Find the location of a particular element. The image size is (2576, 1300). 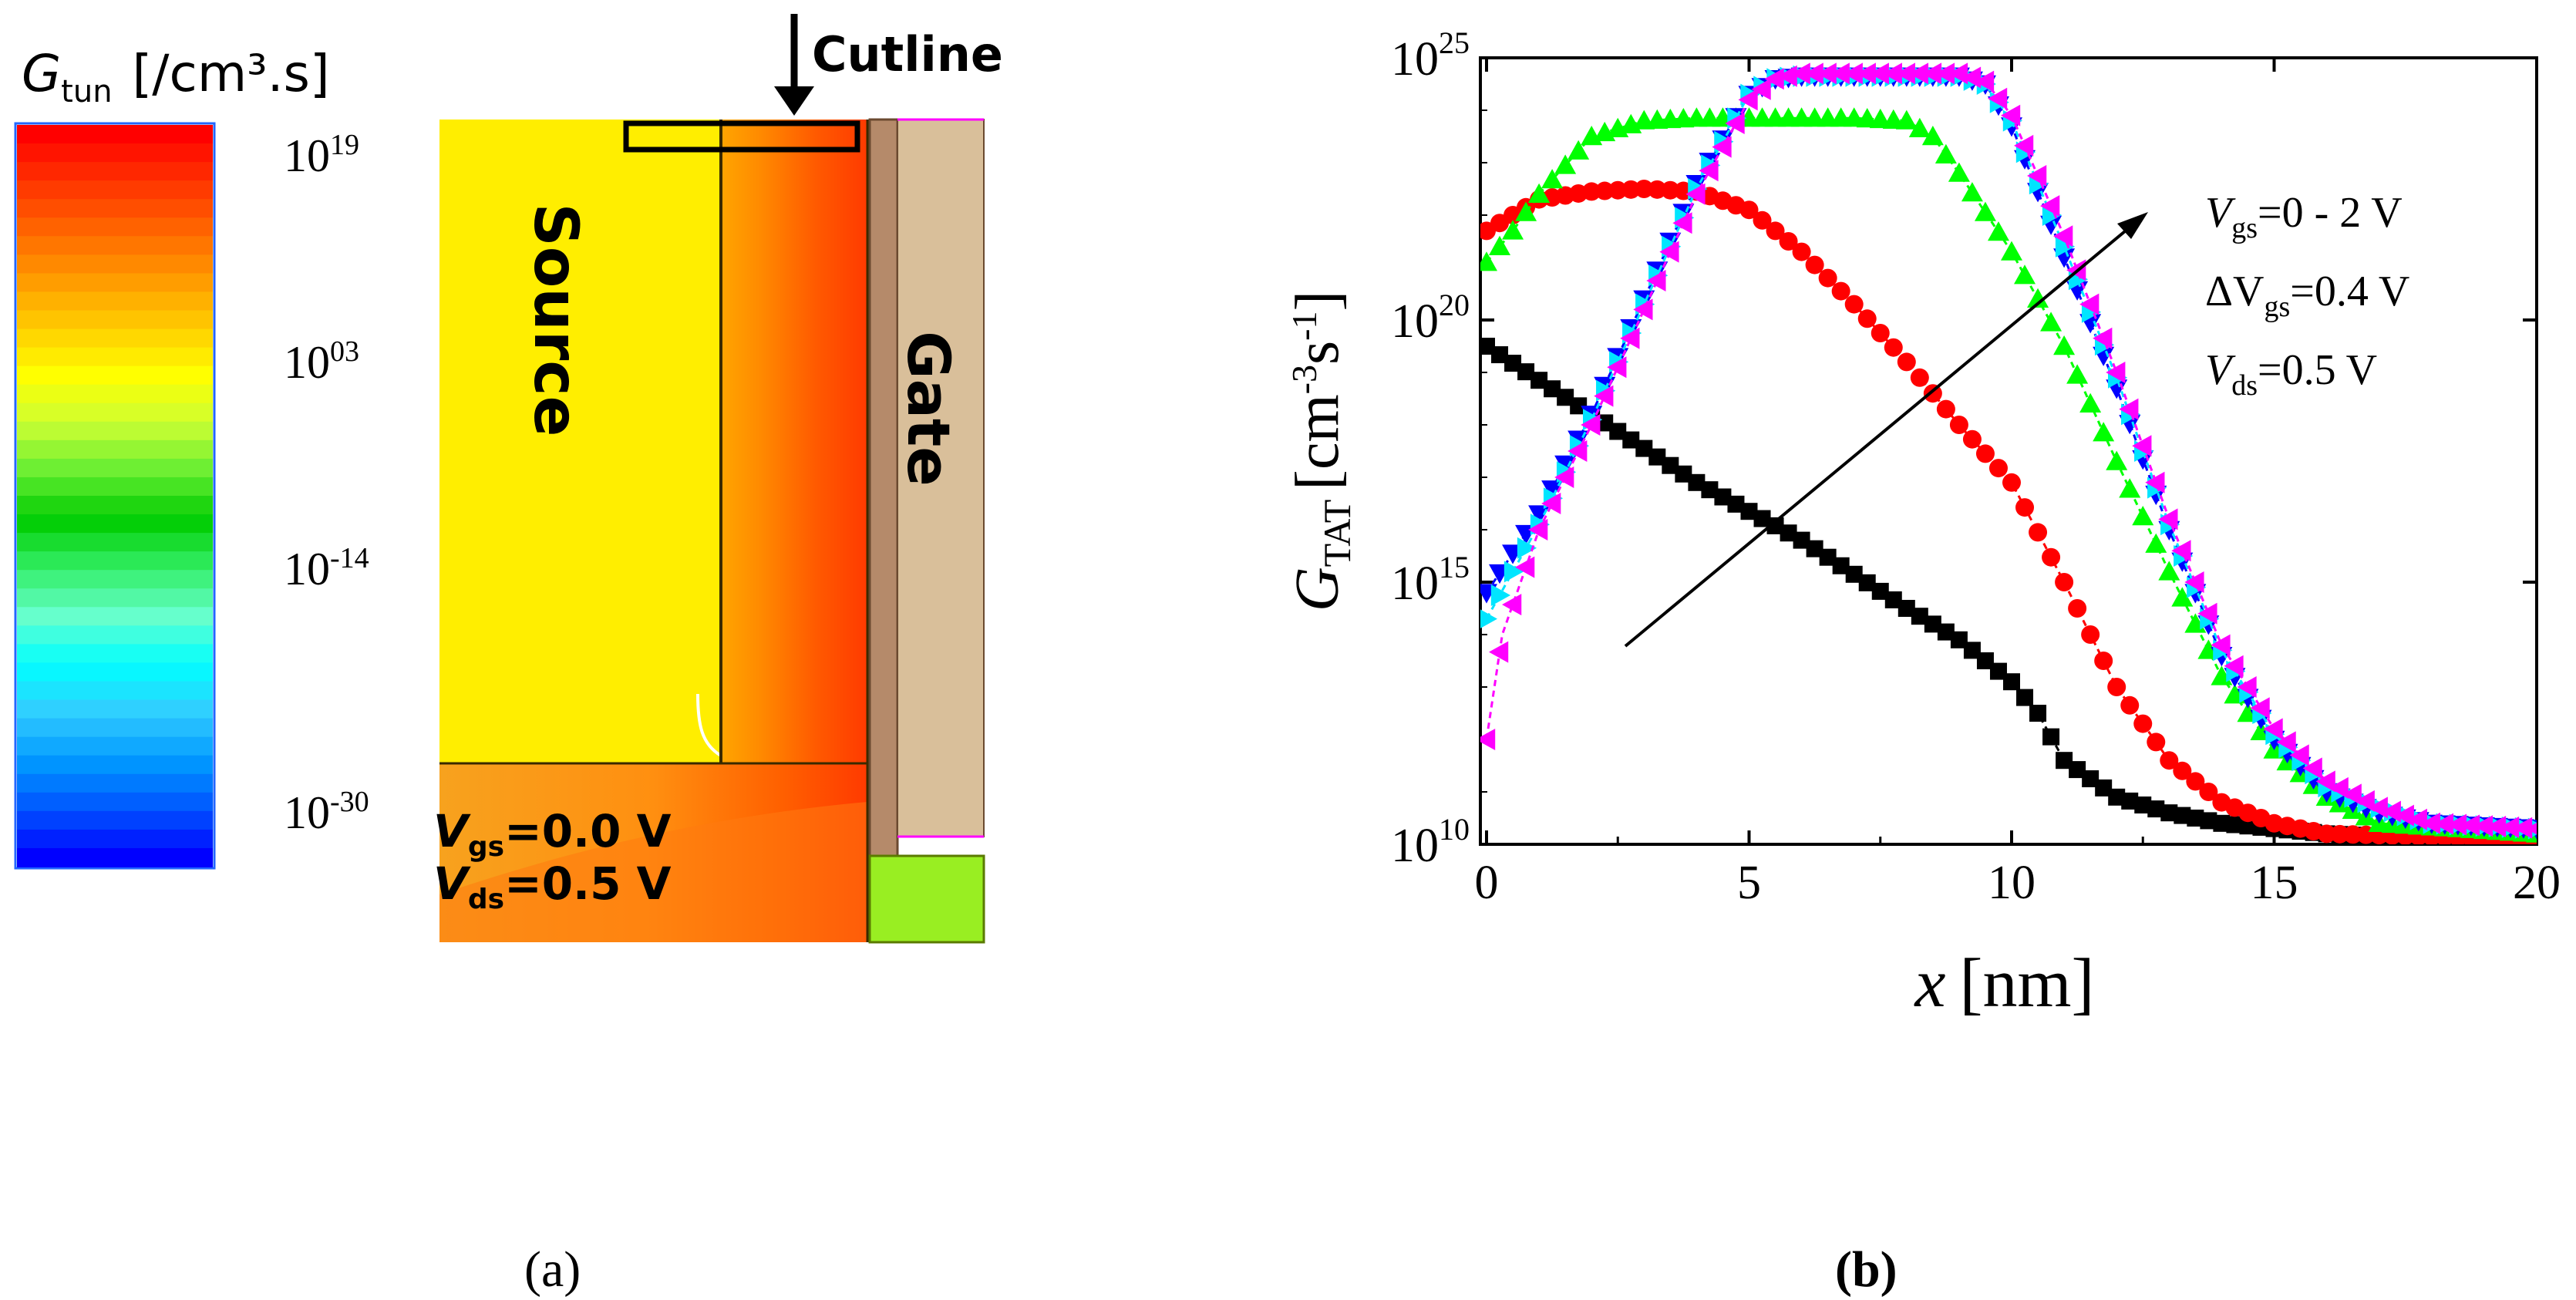

panel-b-label: (b) is located at coordinates (1866, 1269).